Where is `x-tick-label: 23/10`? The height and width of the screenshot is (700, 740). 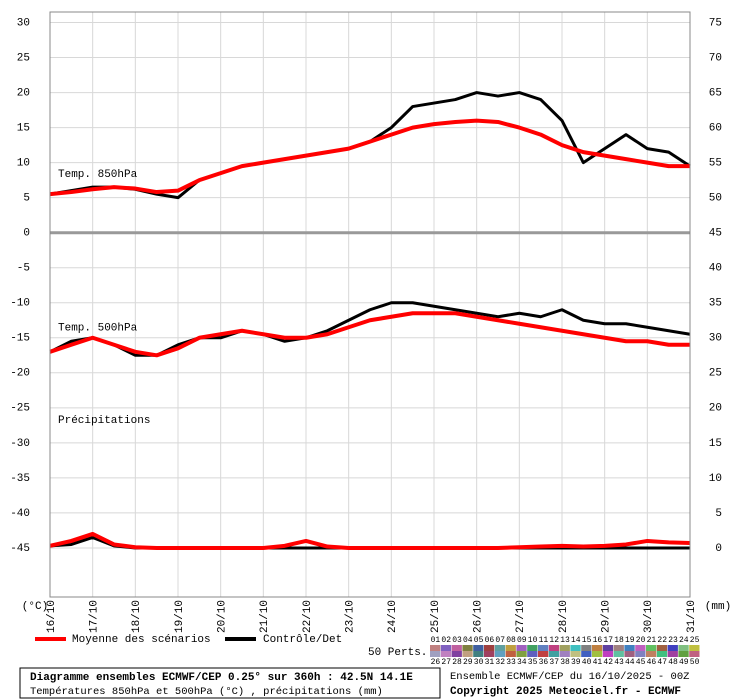 x-tick-label: 23/10 is located at coordinates (351, 616).